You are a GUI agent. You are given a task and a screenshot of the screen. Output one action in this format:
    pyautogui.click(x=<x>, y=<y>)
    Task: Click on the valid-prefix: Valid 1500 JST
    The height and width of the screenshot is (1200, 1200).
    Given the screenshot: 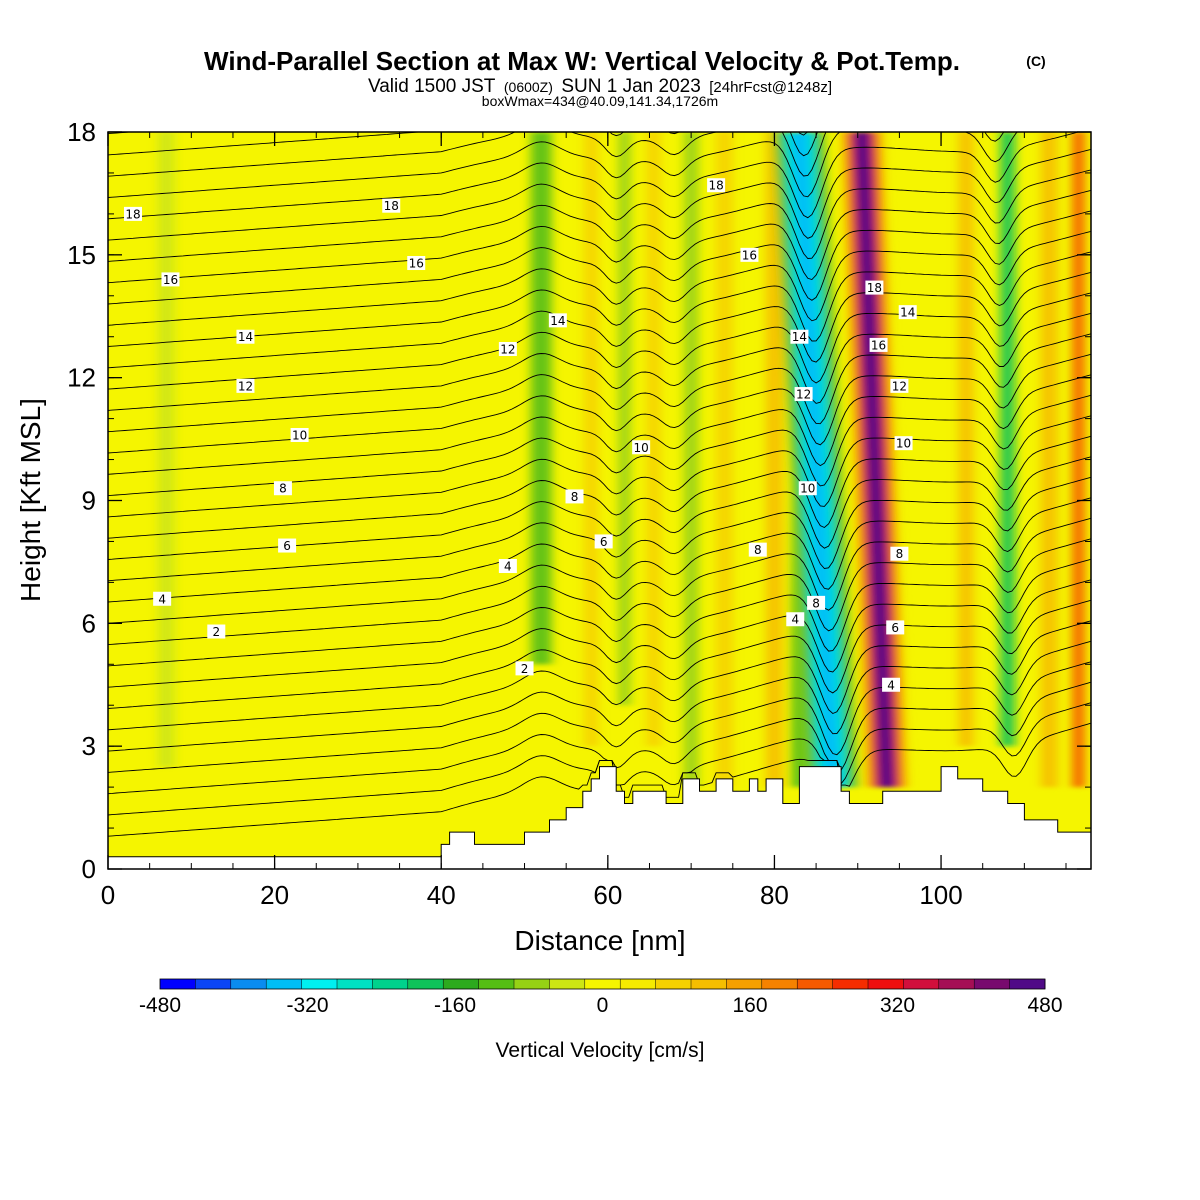 What is the action you would take?
    pyautogui.click(x=432, y=86)
    